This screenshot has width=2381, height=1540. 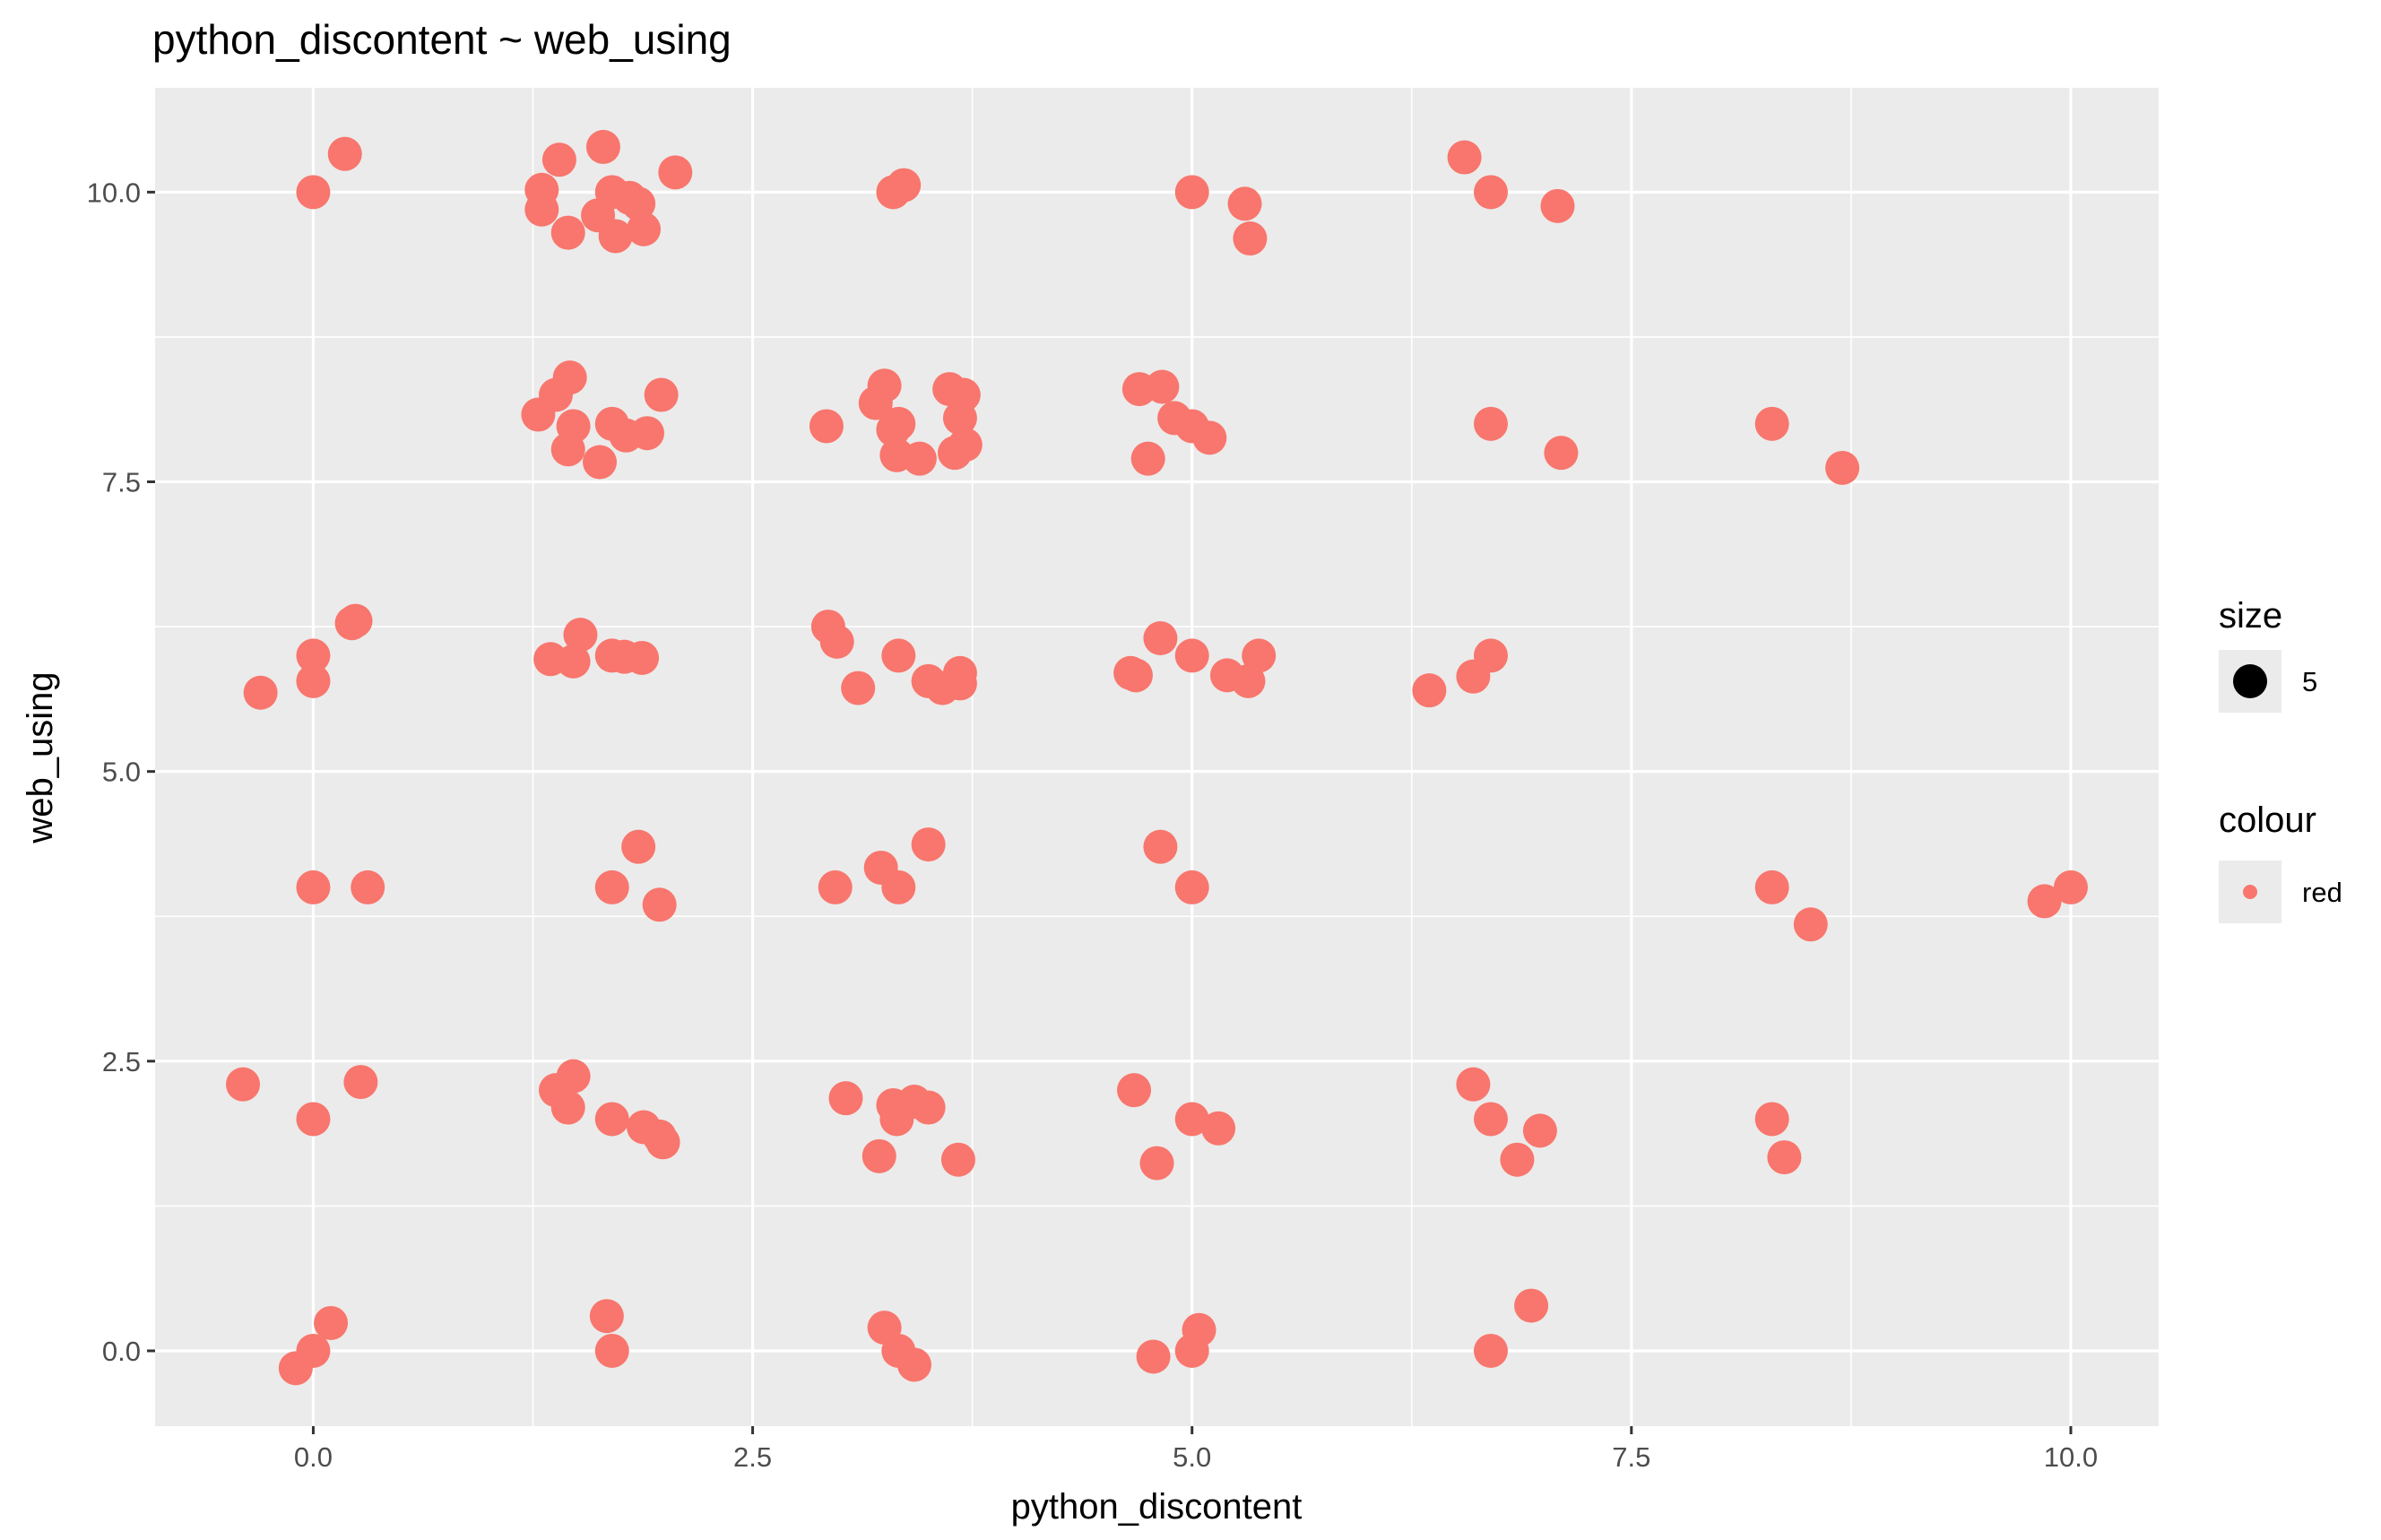 I want to click on legend-colour-key, so click(x=2250, y=892).